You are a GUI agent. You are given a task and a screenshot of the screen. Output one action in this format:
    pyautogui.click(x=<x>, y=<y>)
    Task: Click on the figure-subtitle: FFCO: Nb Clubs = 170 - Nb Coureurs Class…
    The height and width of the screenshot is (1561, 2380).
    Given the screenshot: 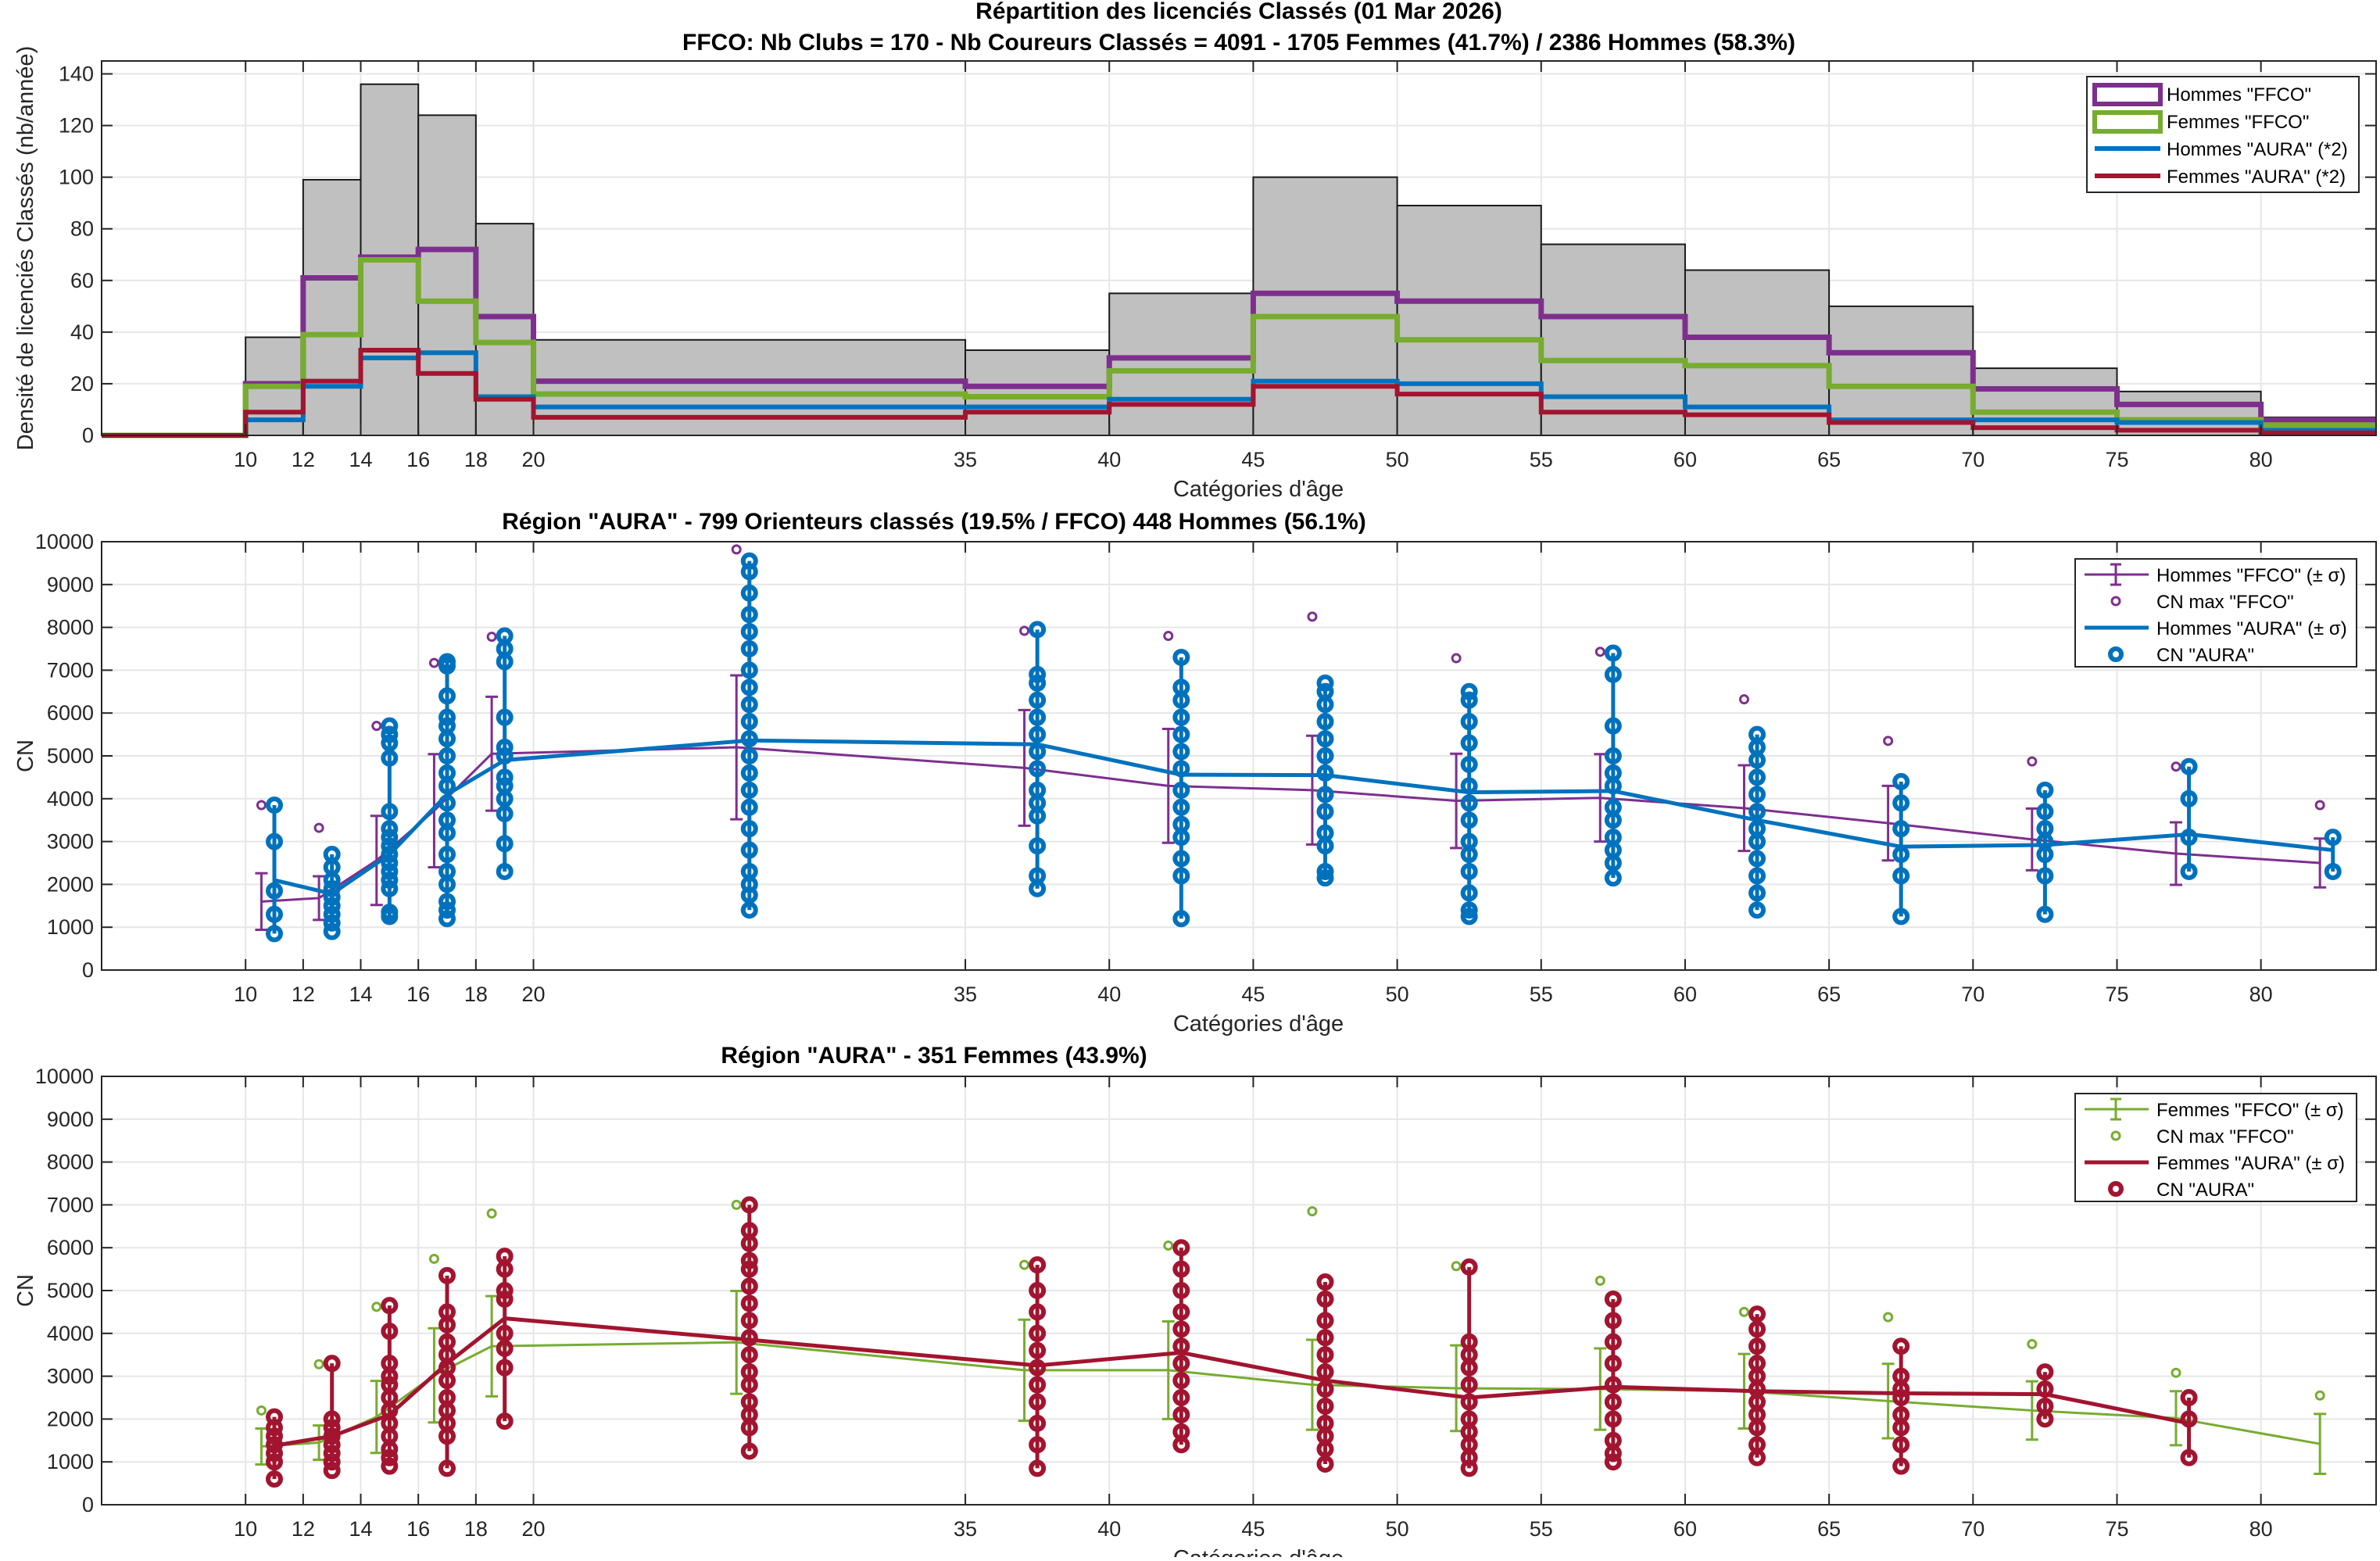 What is the action you would take?
    pyautogui.click(x=1238, y=42)
    